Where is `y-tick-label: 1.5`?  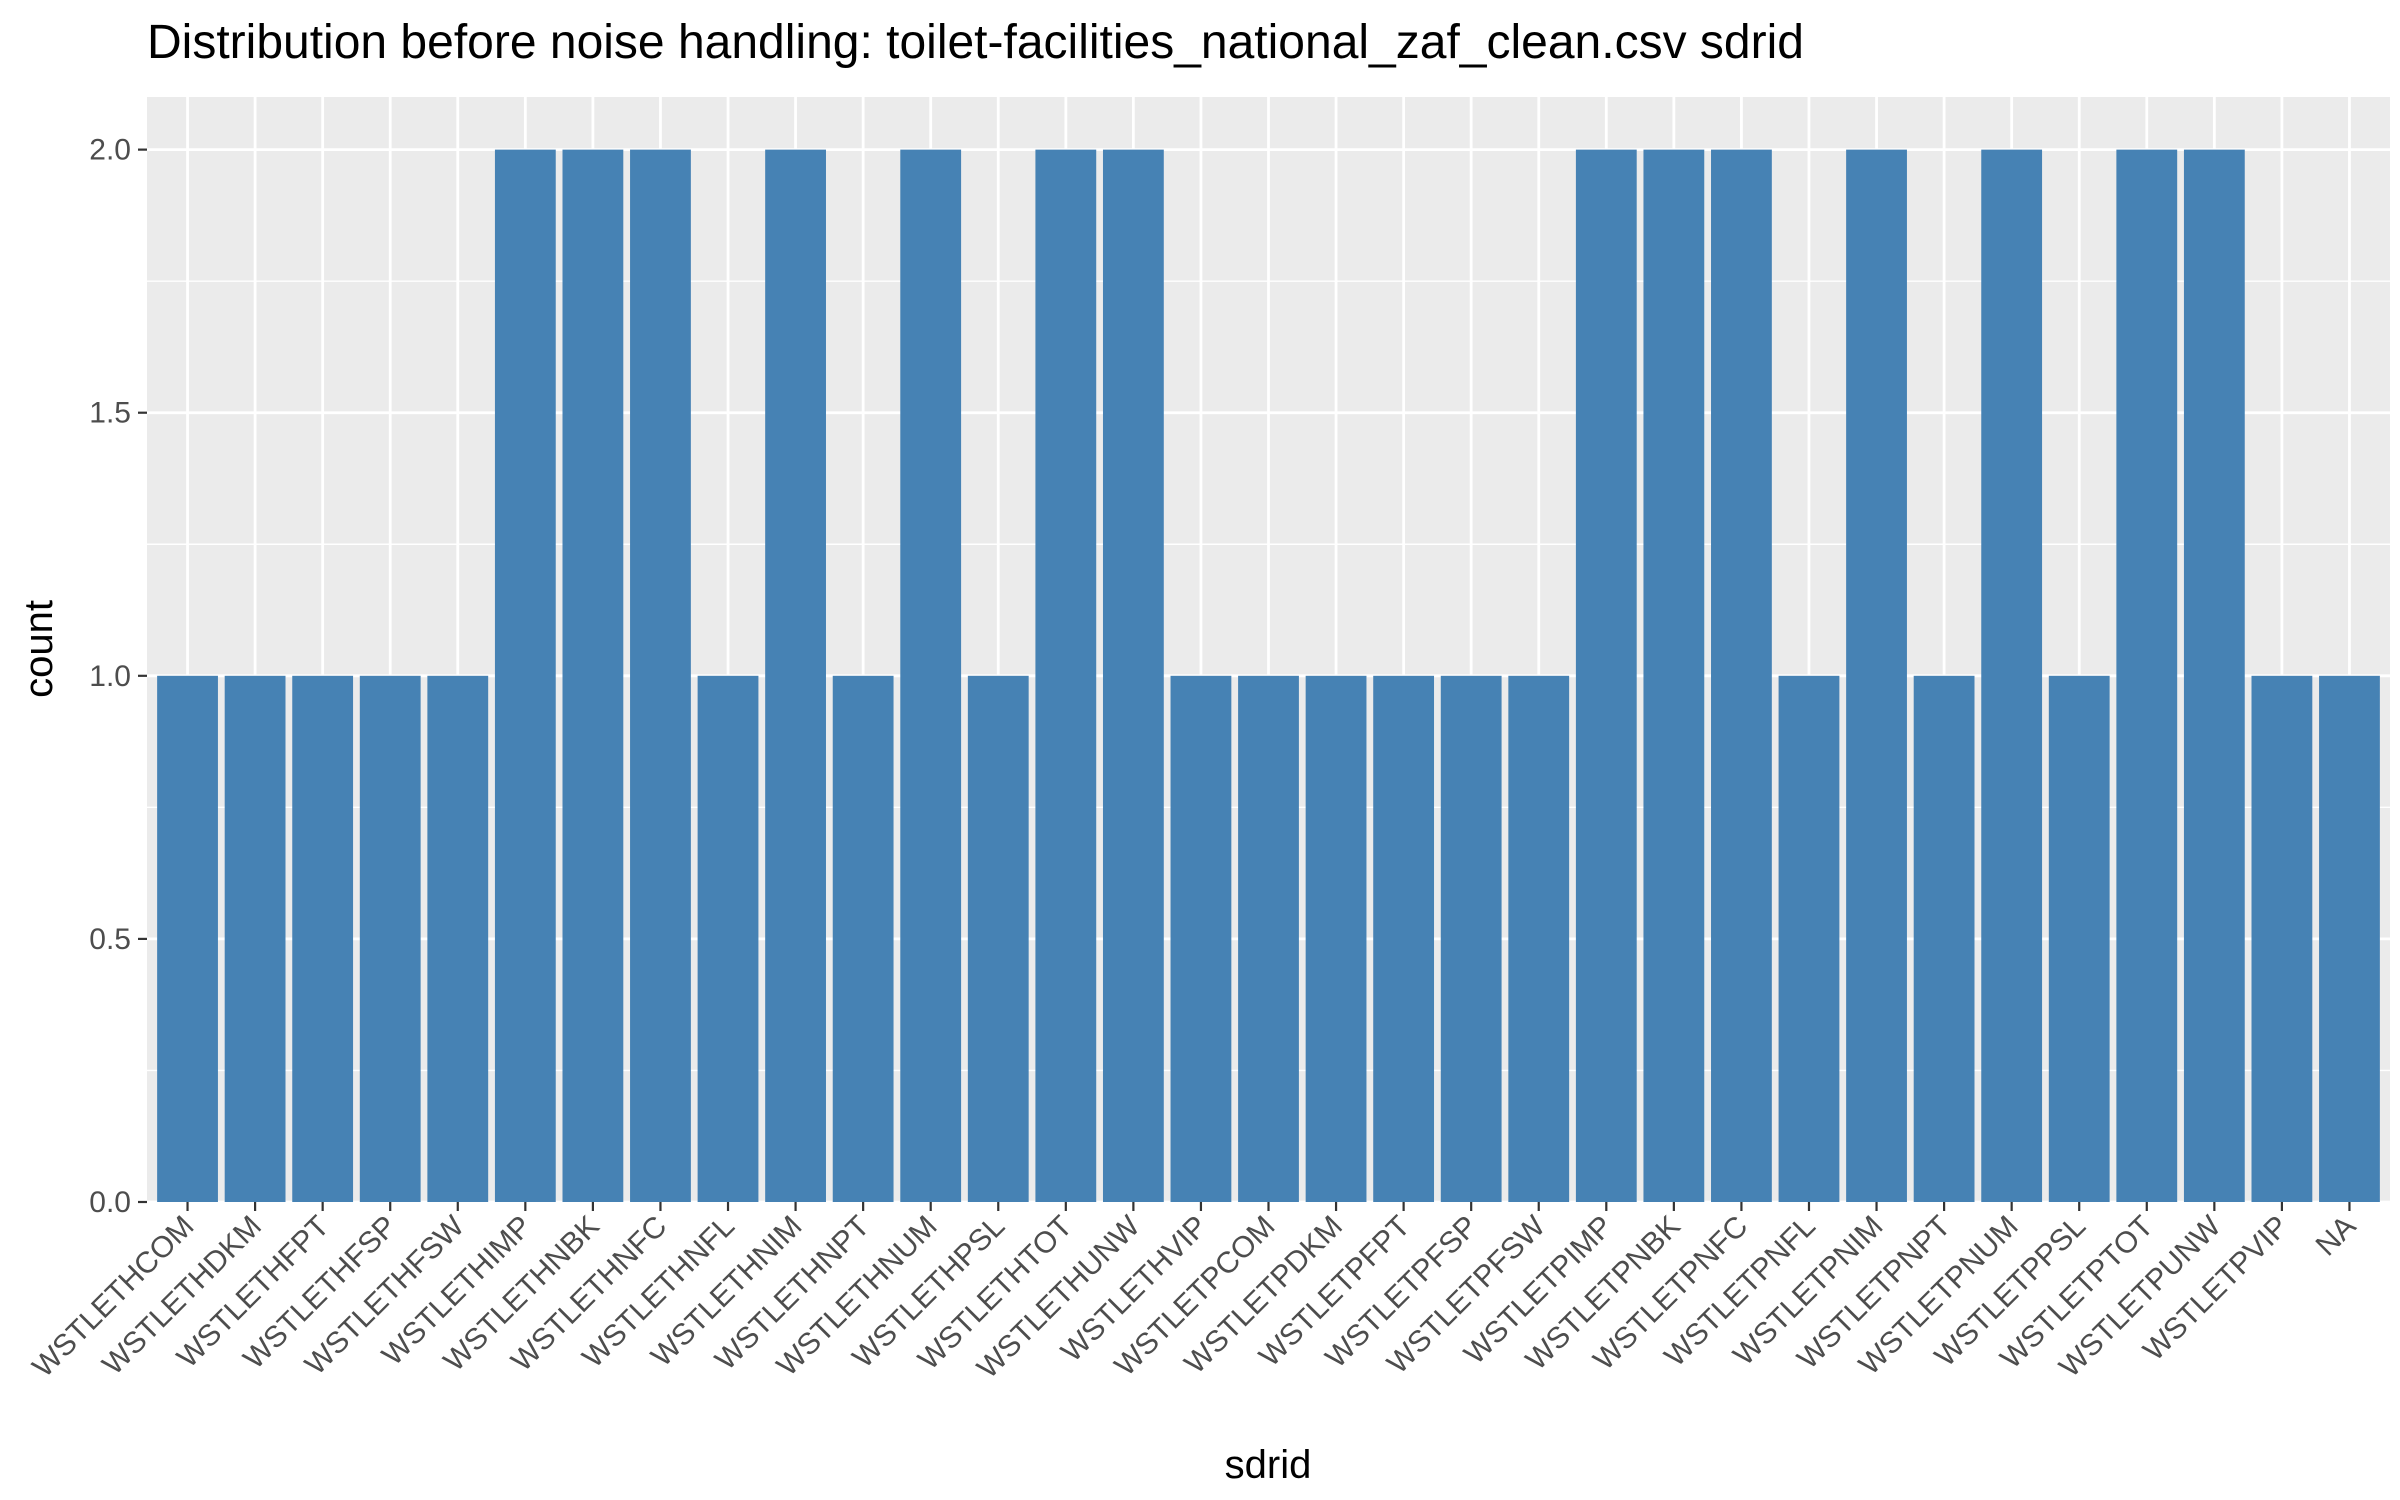
y-tick-label: 1.5 is located at coordinates (110, 413).